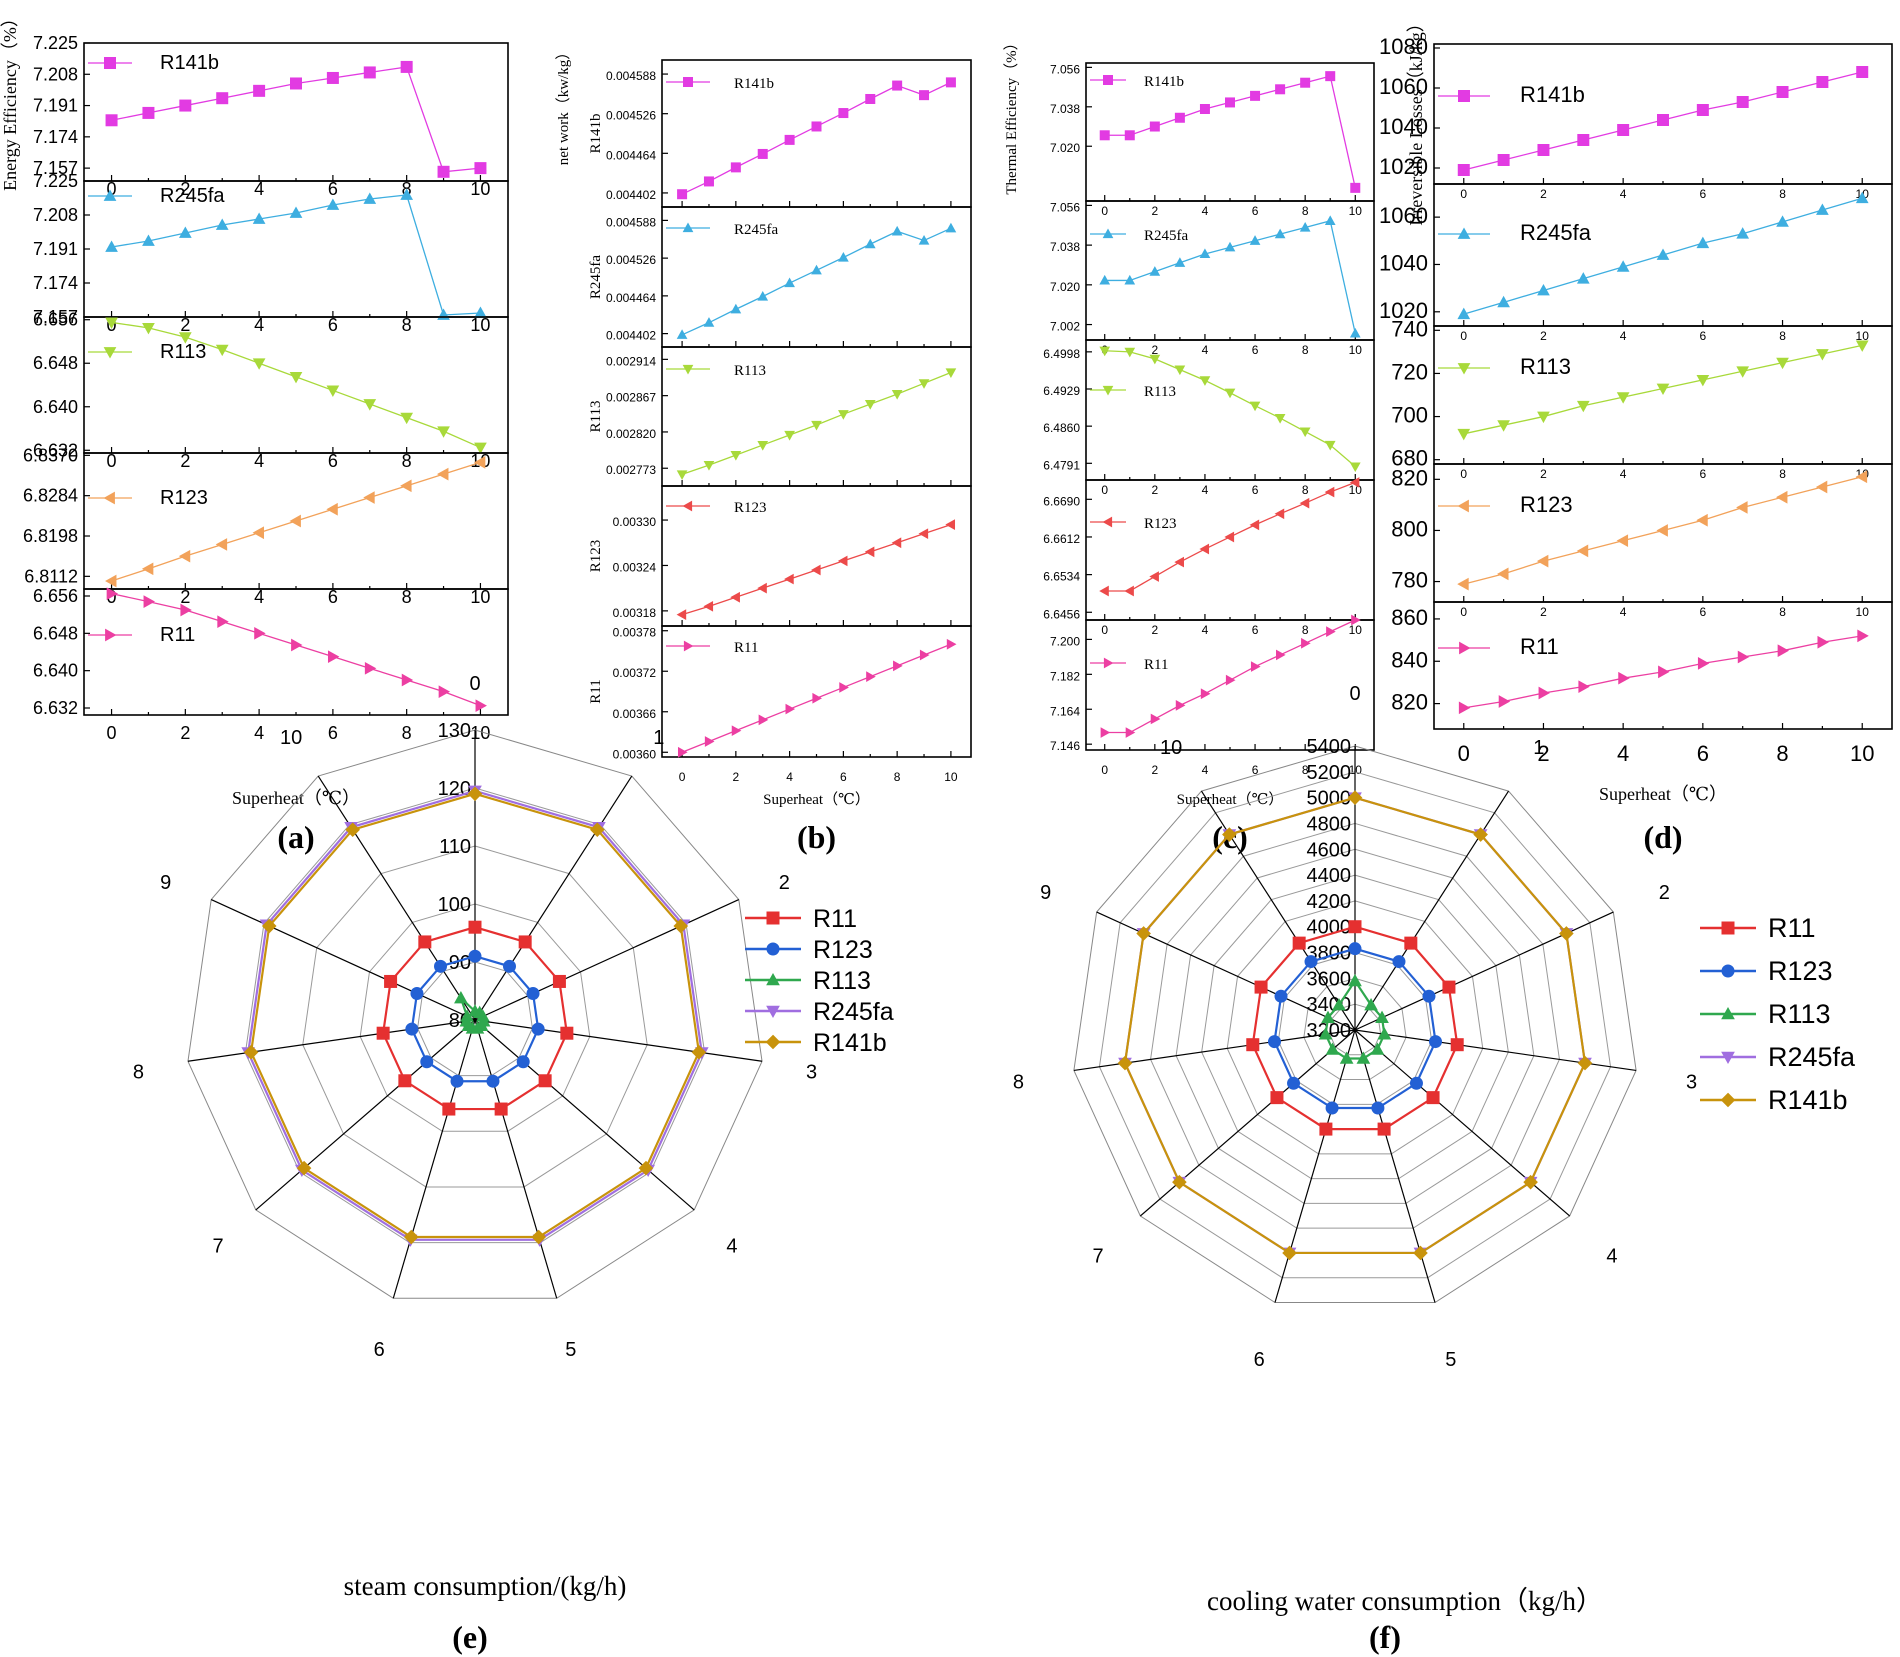  What do you see at coordinates (51, 576) in the screenshot?
I see `y-tick-label: 6.8112` at bounding box center [51, 576].